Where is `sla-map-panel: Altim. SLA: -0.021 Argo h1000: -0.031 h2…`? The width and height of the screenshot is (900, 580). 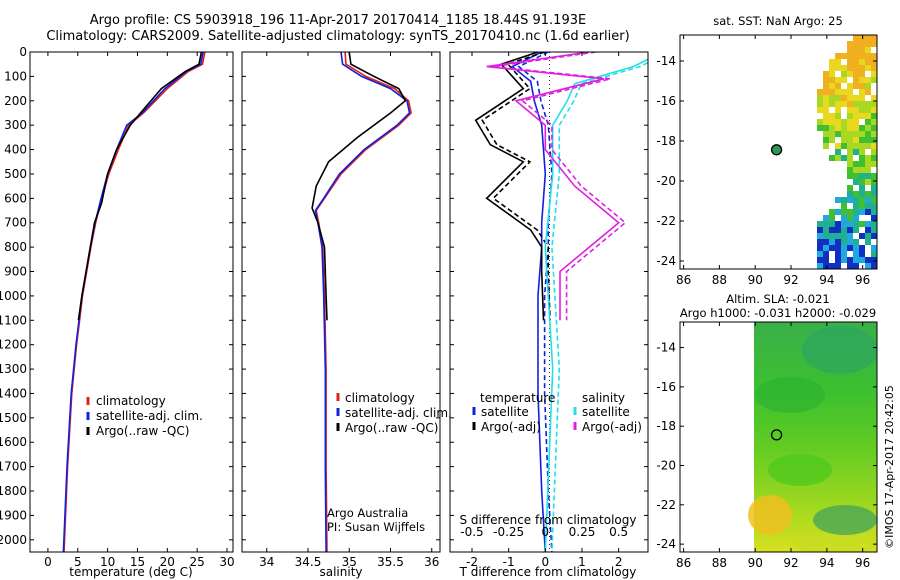
sla-map-panel: Altim. SLA: -0.021 Argo h1000: -0.031 h2… is located at coordinates (767, 431).